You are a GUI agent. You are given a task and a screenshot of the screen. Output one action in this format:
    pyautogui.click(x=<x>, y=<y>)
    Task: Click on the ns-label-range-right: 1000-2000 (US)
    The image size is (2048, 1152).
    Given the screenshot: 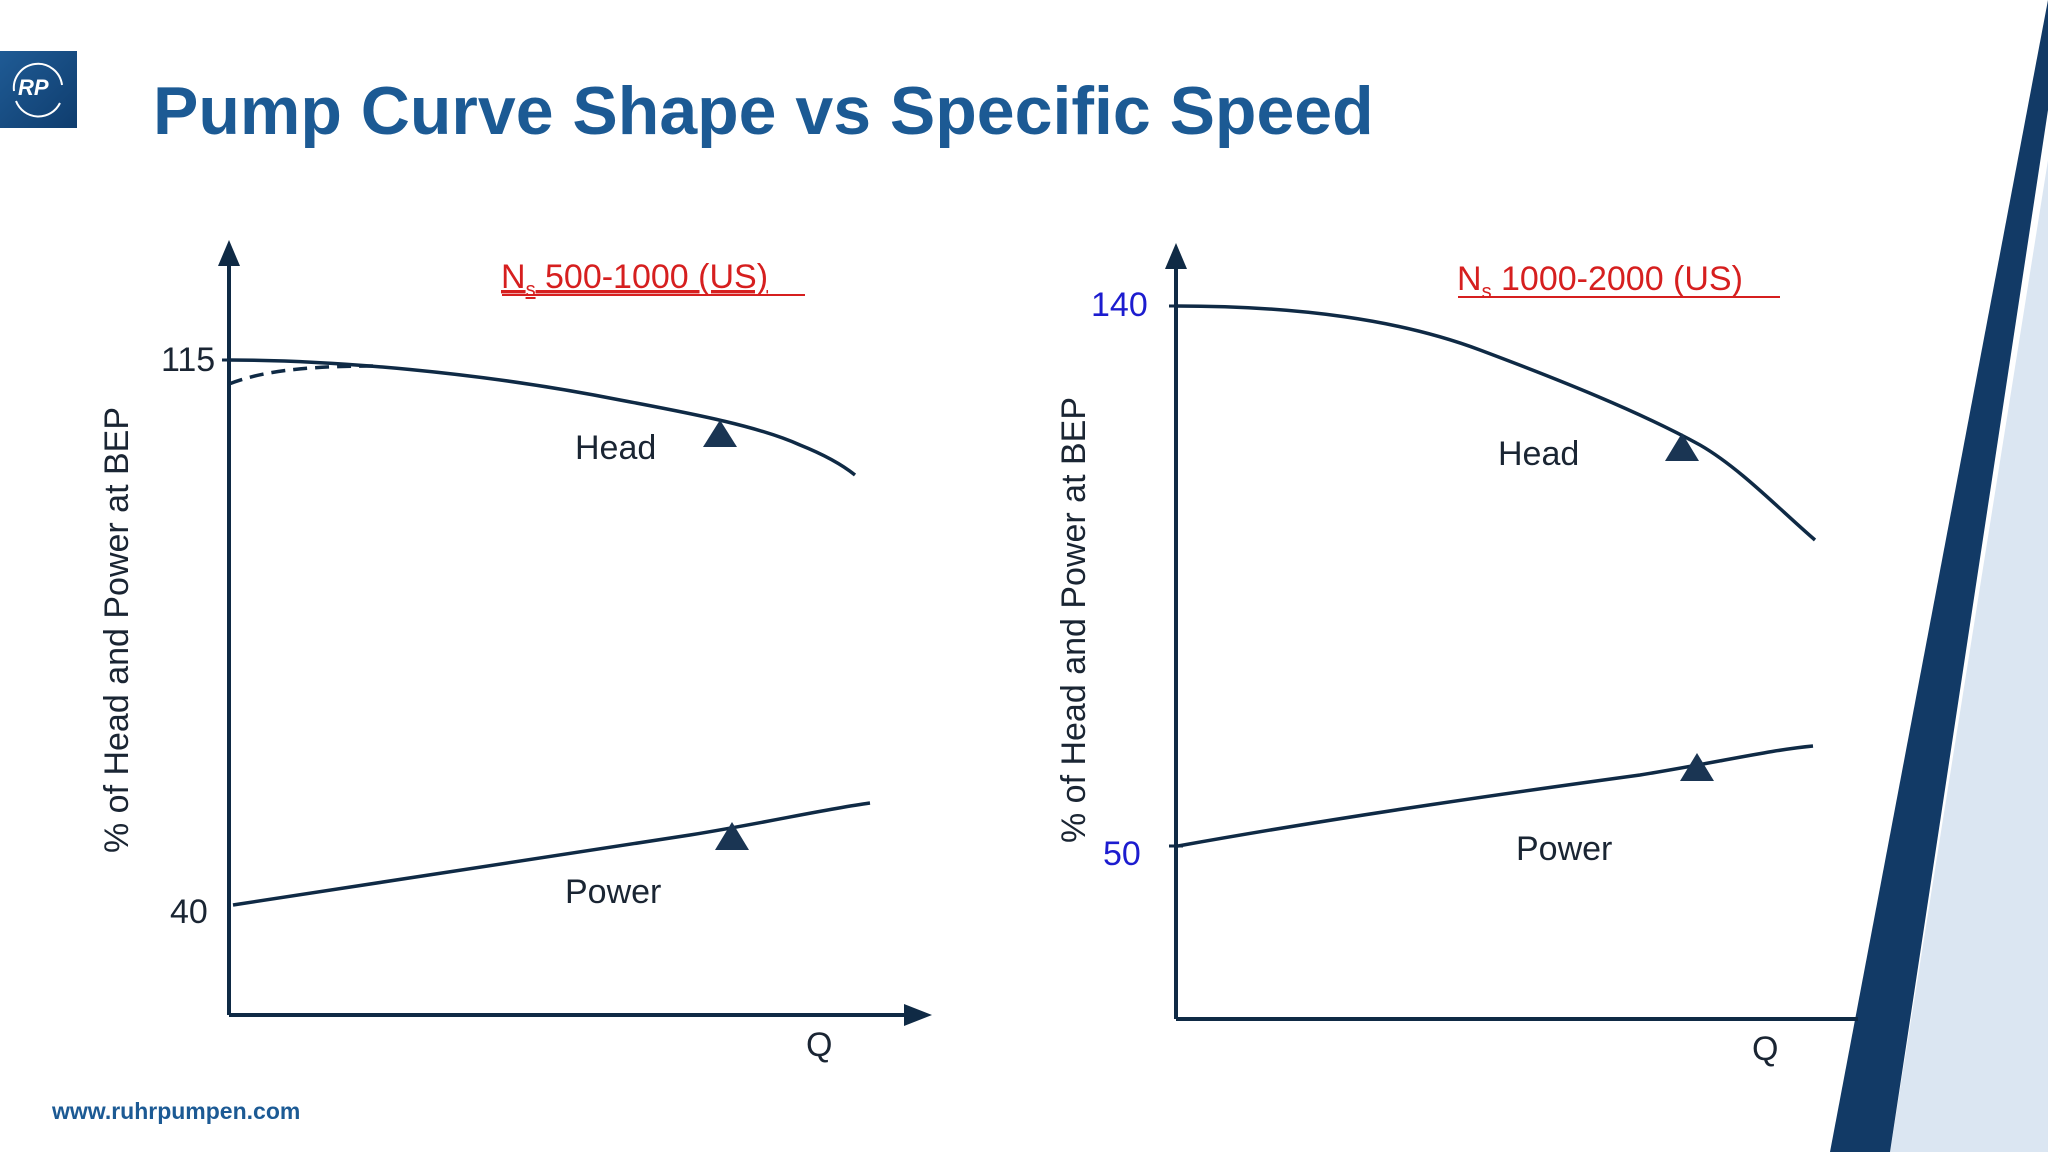 What is the action you would take?
    pyautogui.click(x=1617, y=279)
    